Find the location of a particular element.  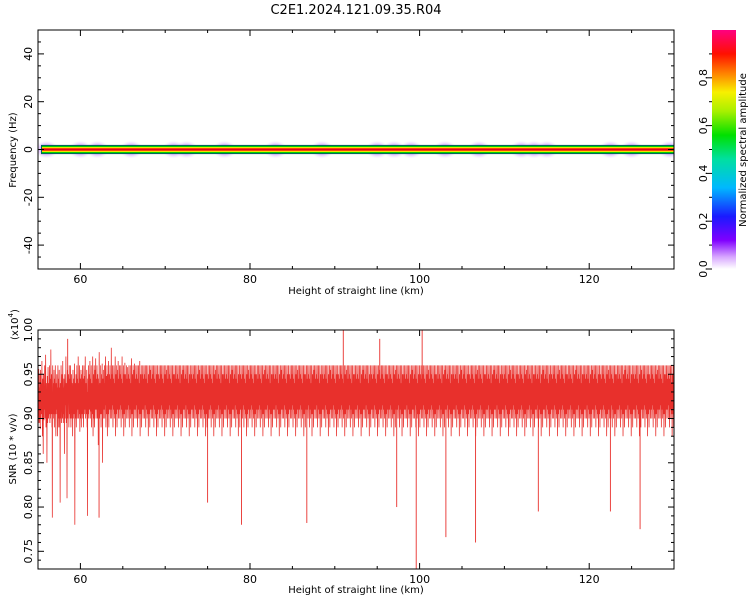

snr-multiplier-base: (x10 is located at coordinates (15, 328).